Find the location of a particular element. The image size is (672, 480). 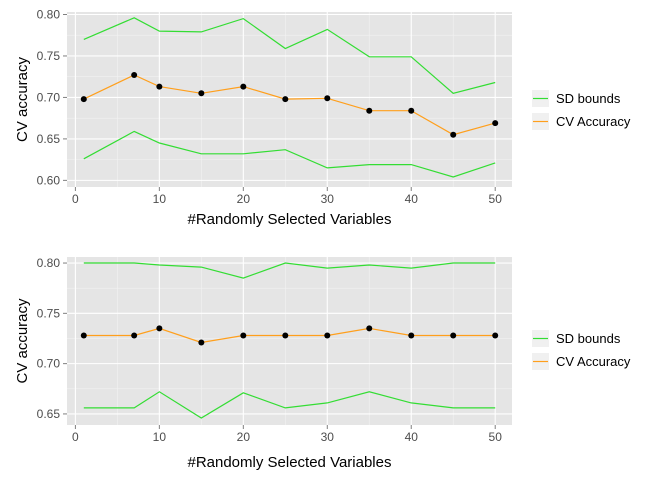

top-x-ticks: 0 10 20 30 40 50 is located at coordinates (287, 196).